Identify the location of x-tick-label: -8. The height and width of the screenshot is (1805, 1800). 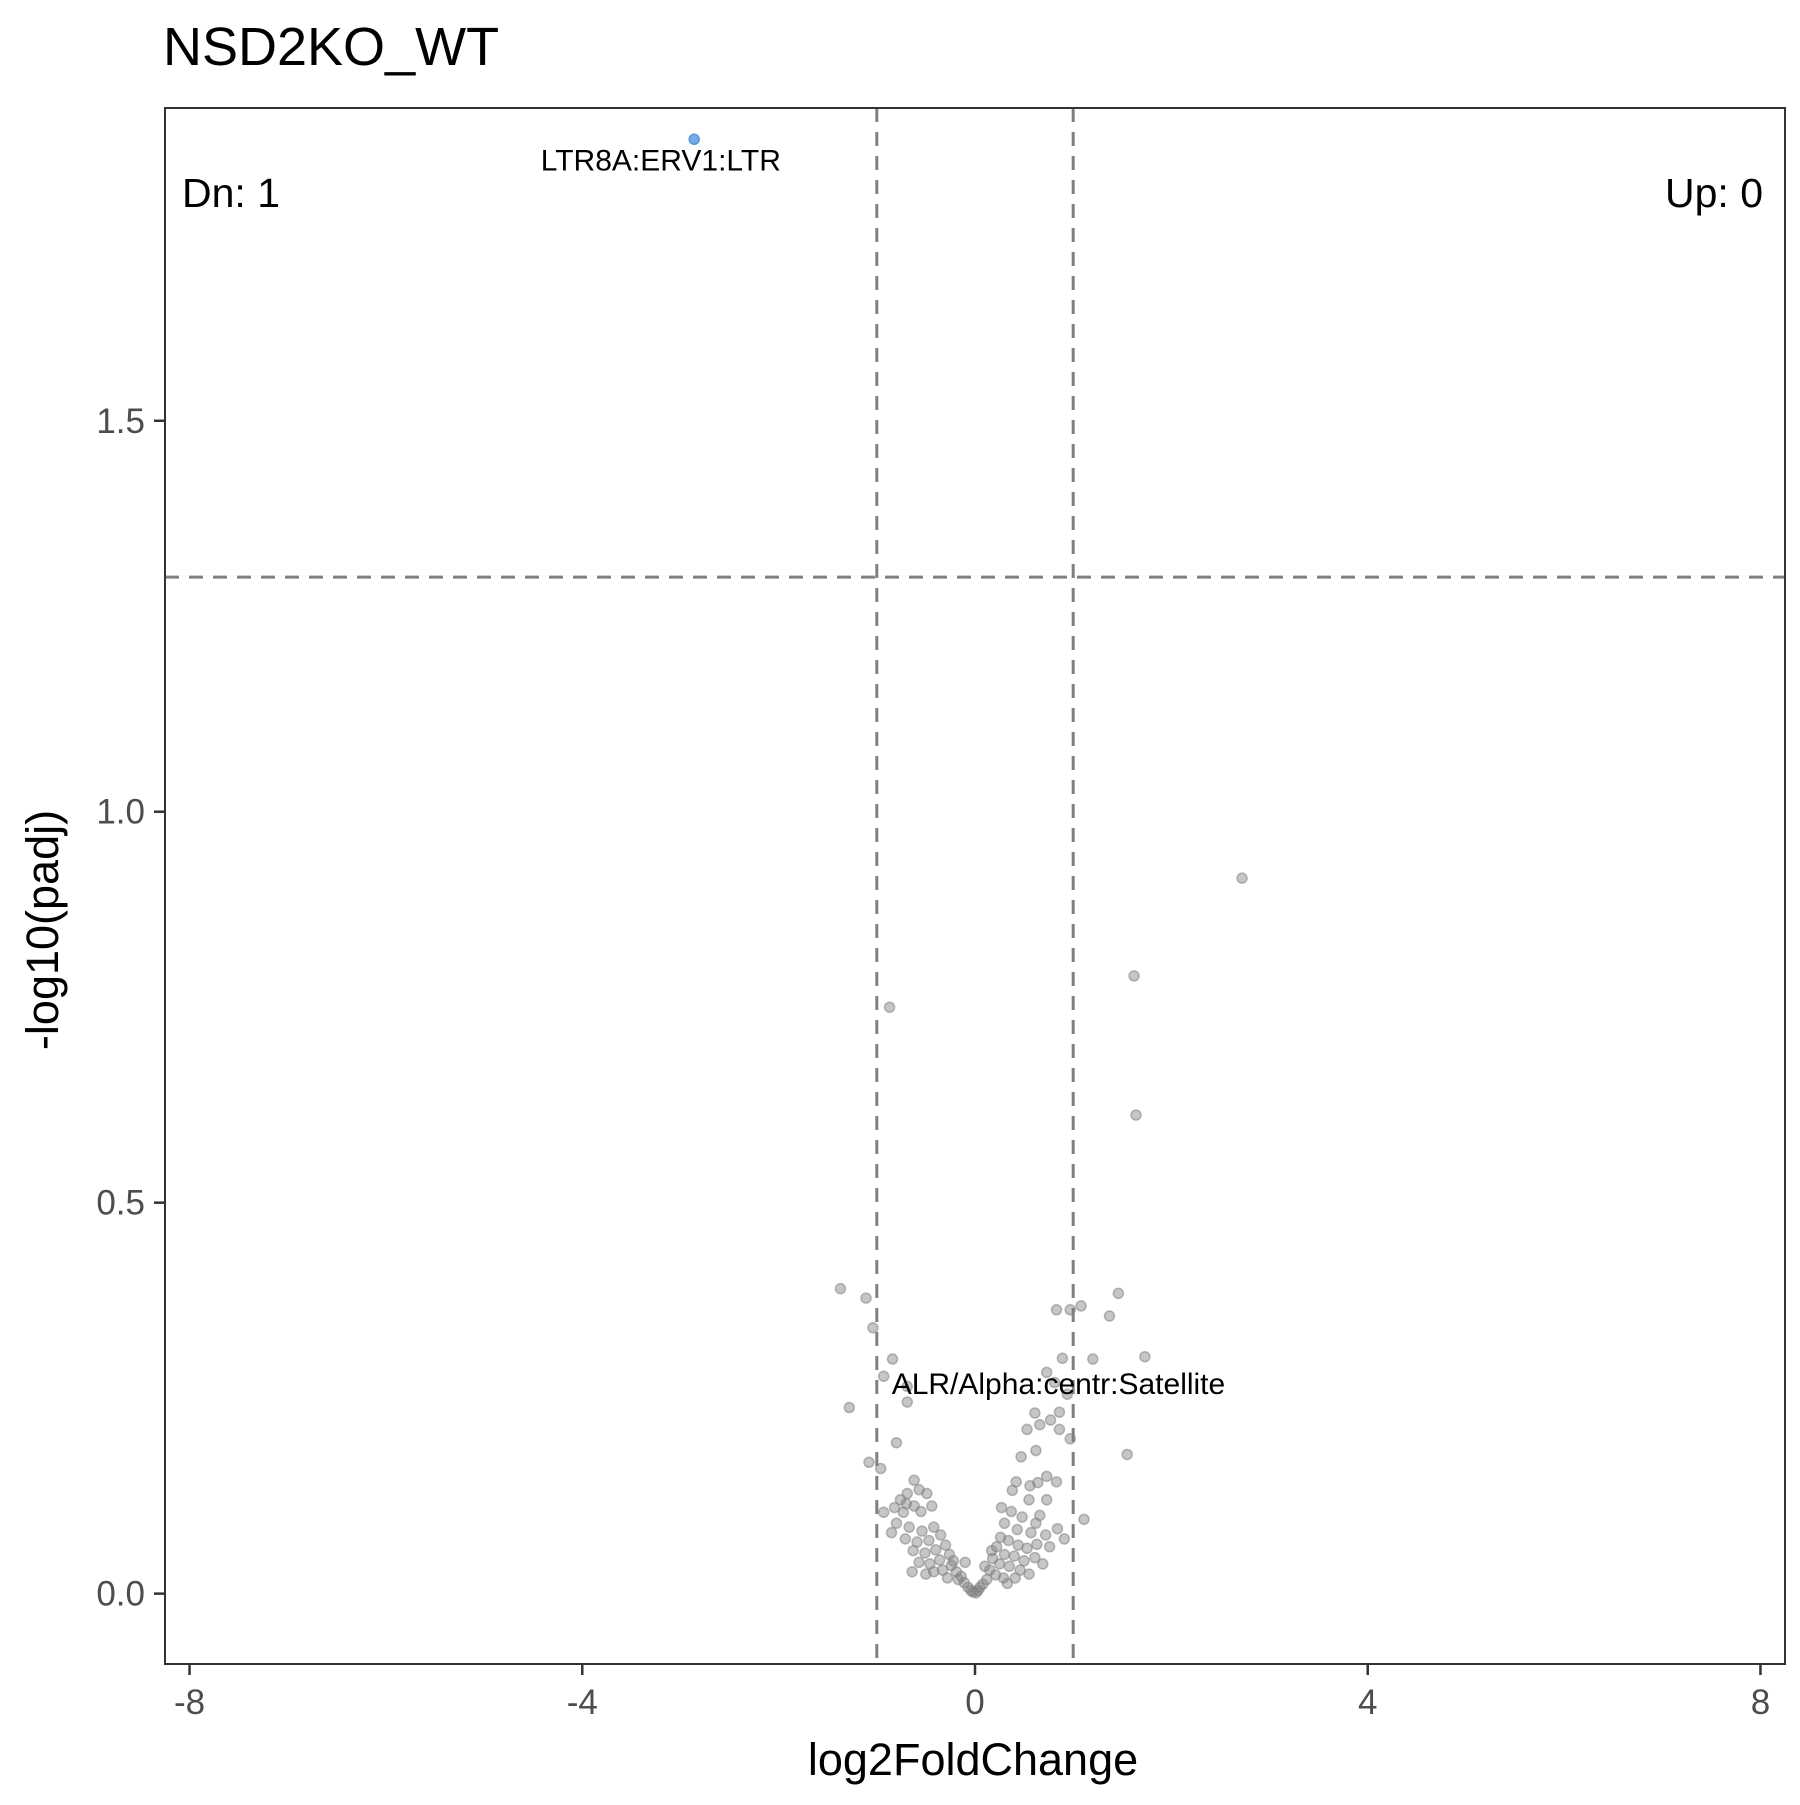
(189, 1702).